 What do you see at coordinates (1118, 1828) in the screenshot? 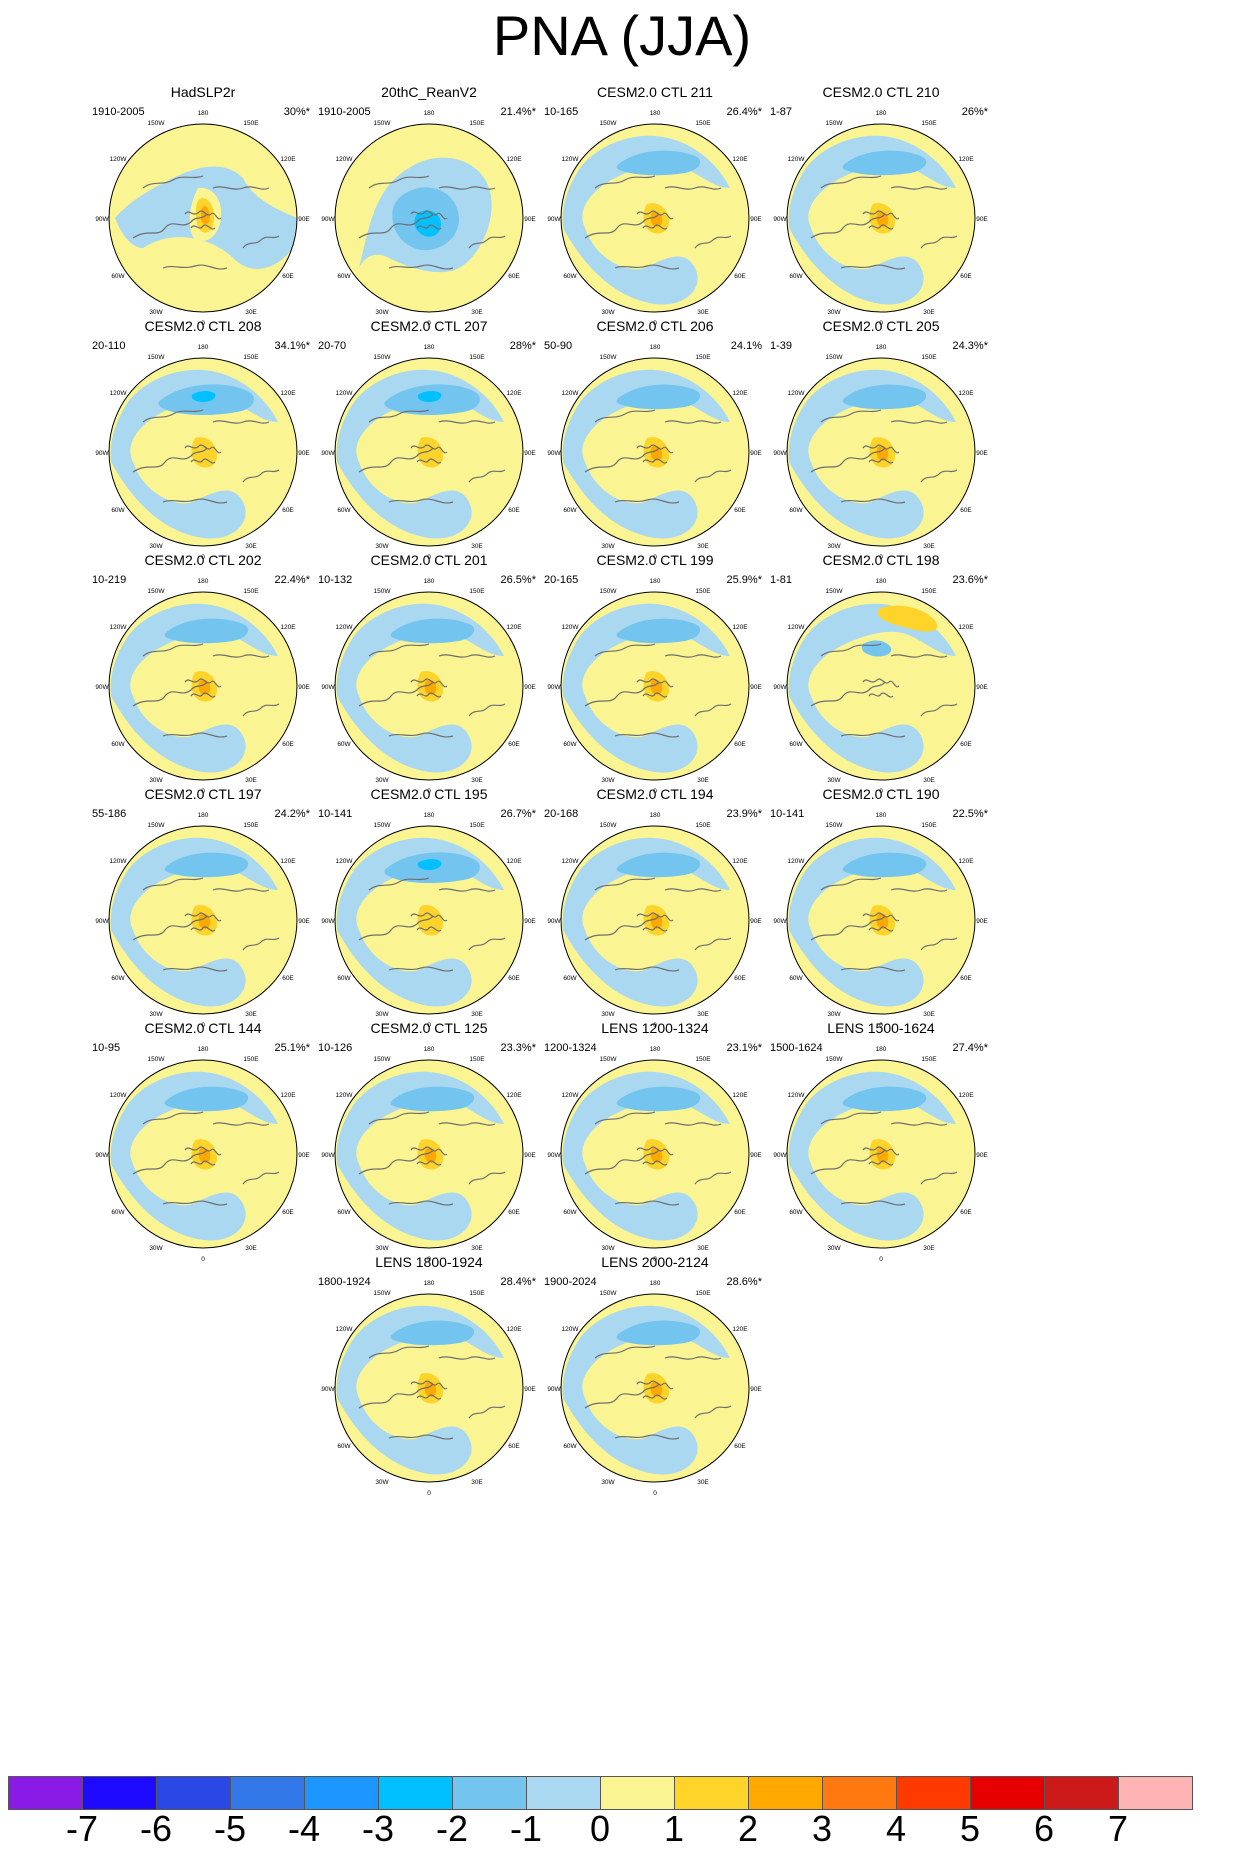
I see `colorbar-label: 7` at bounding box center [1118, 1828].